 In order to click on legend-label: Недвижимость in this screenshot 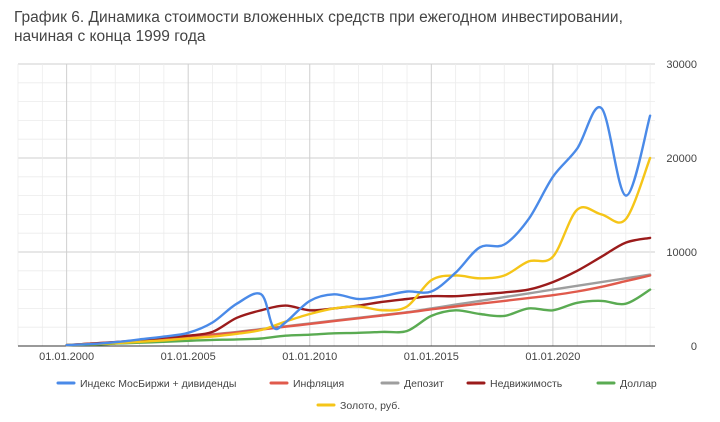, I will do `click(526, 384)`.